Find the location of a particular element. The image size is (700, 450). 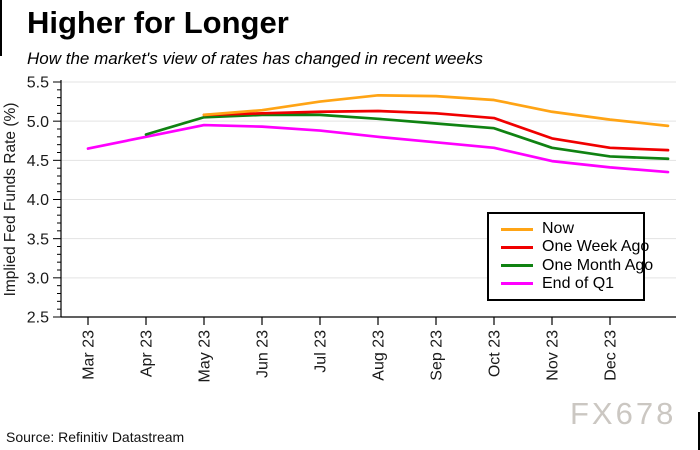

legend-item: End of Q1 is located at coordinates (568, 284).